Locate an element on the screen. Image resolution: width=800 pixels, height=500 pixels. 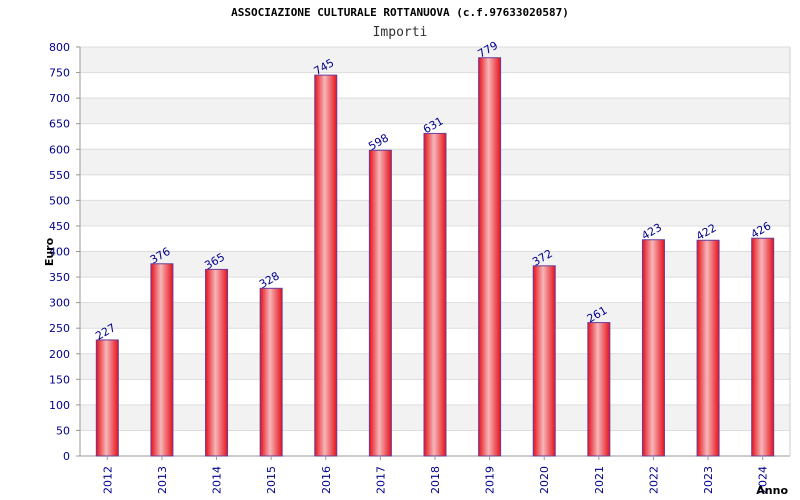
y-tick-label: 250 is located at coordinates (59, 328).